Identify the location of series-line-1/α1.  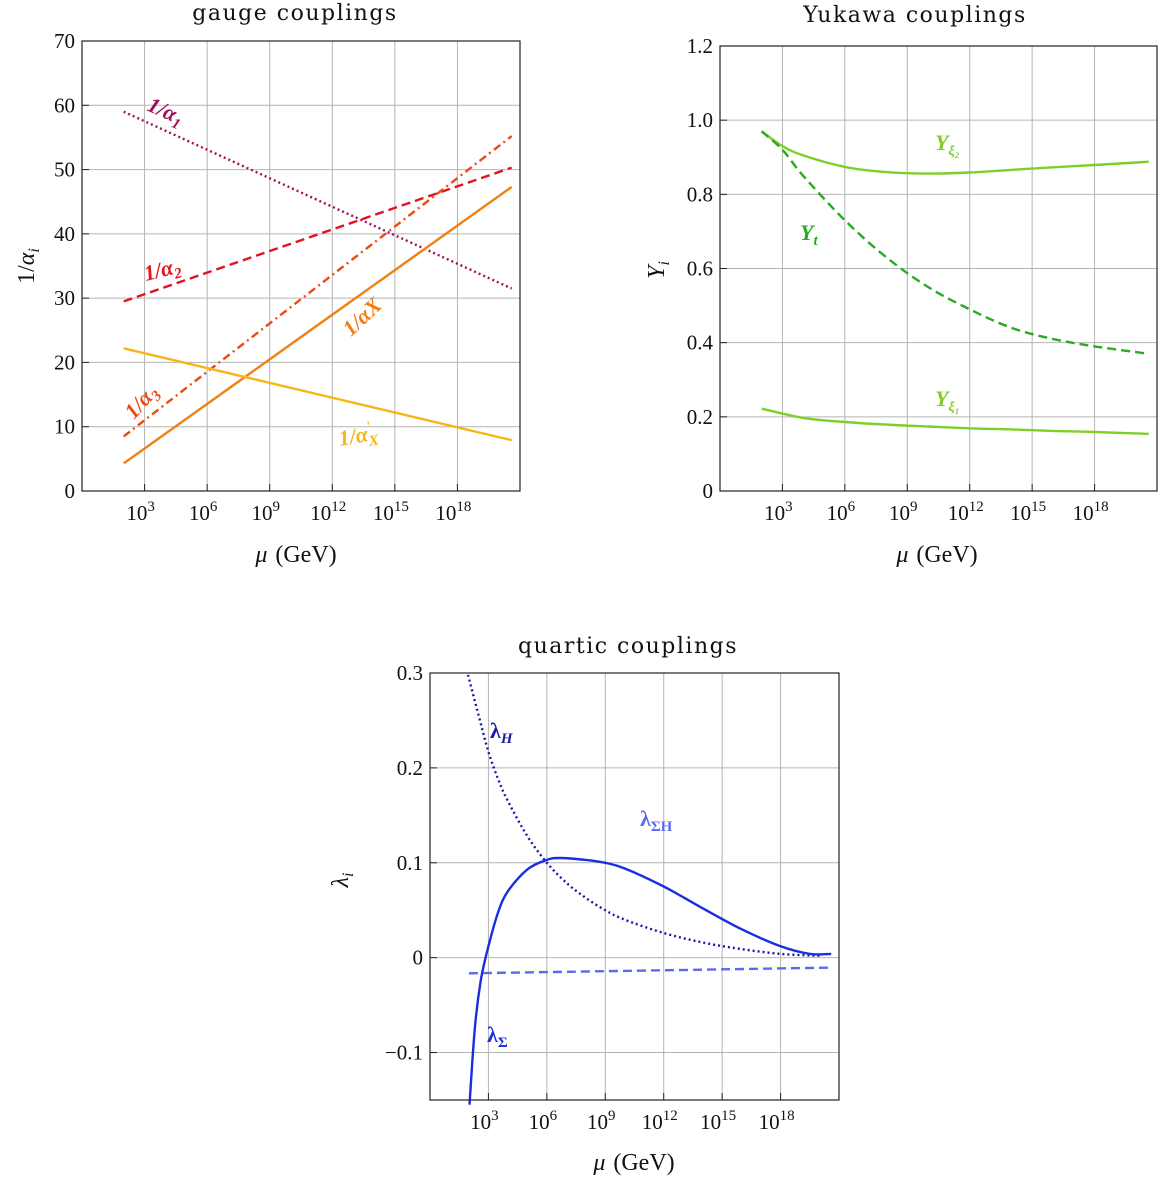
(318, 200).